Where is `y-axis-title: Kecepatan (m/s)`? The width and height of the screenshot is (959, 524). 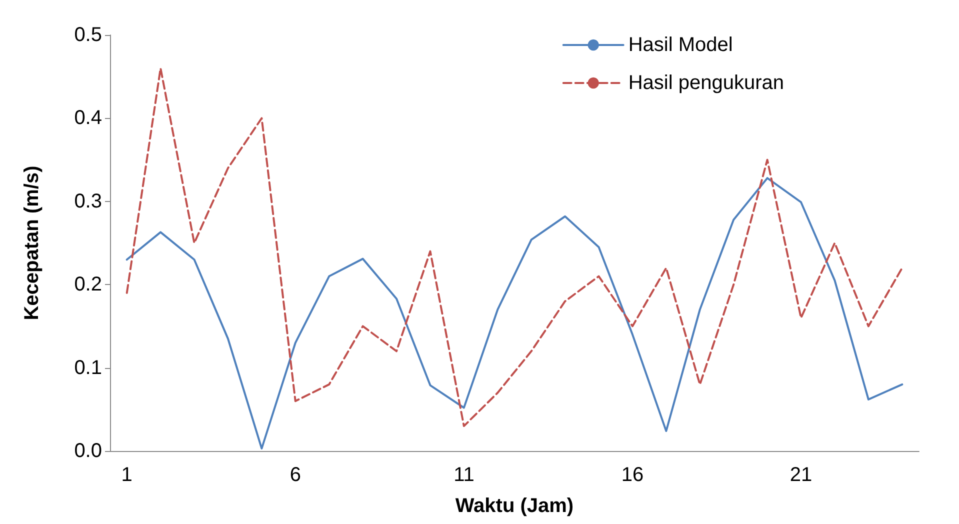
y-axis-title: Kecepatan (m/s) is located at coordinates (32, 243).